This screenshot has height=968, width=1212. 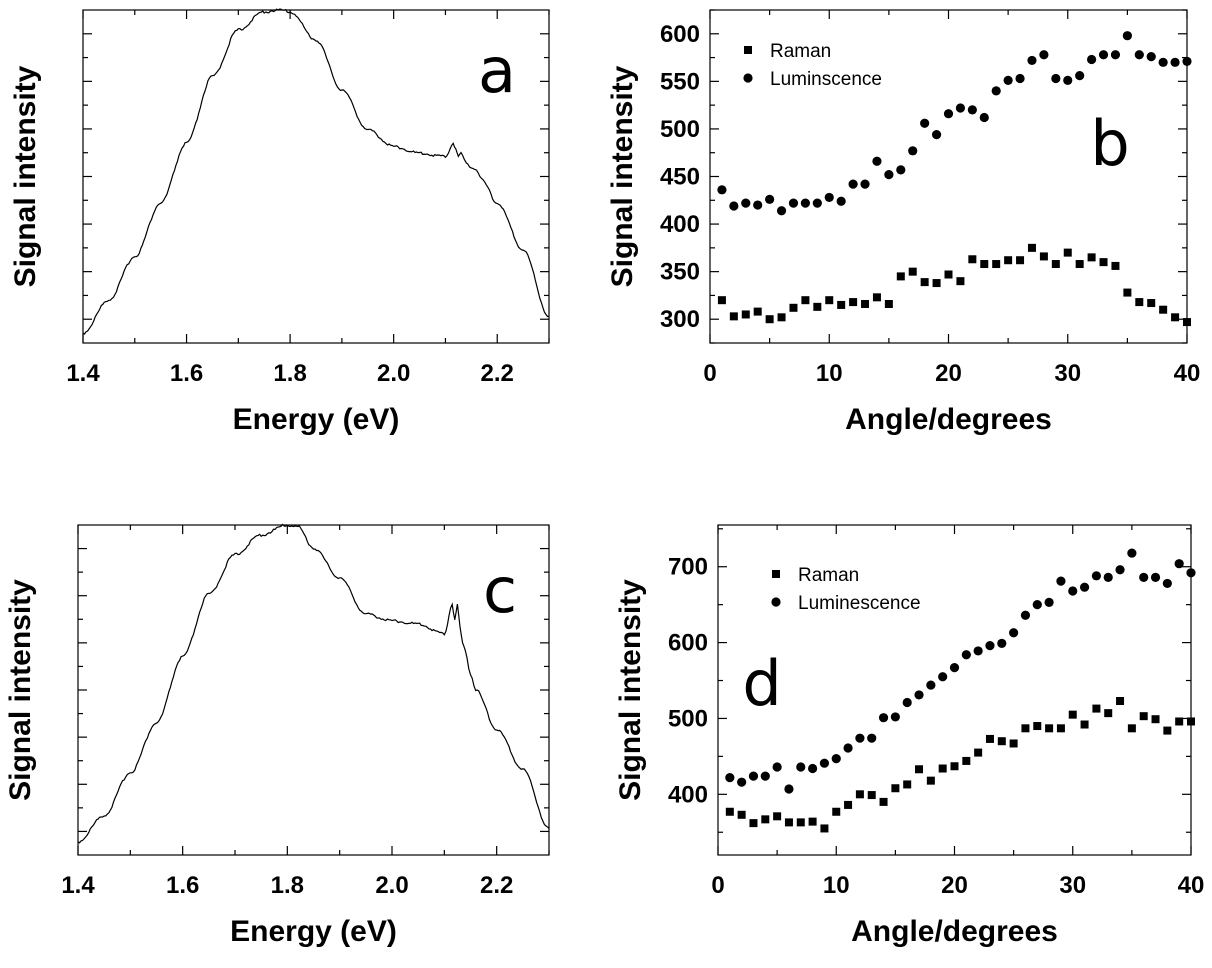 I want to click on x-axis-title: Angle/degrees, so click(x=954, y=931).